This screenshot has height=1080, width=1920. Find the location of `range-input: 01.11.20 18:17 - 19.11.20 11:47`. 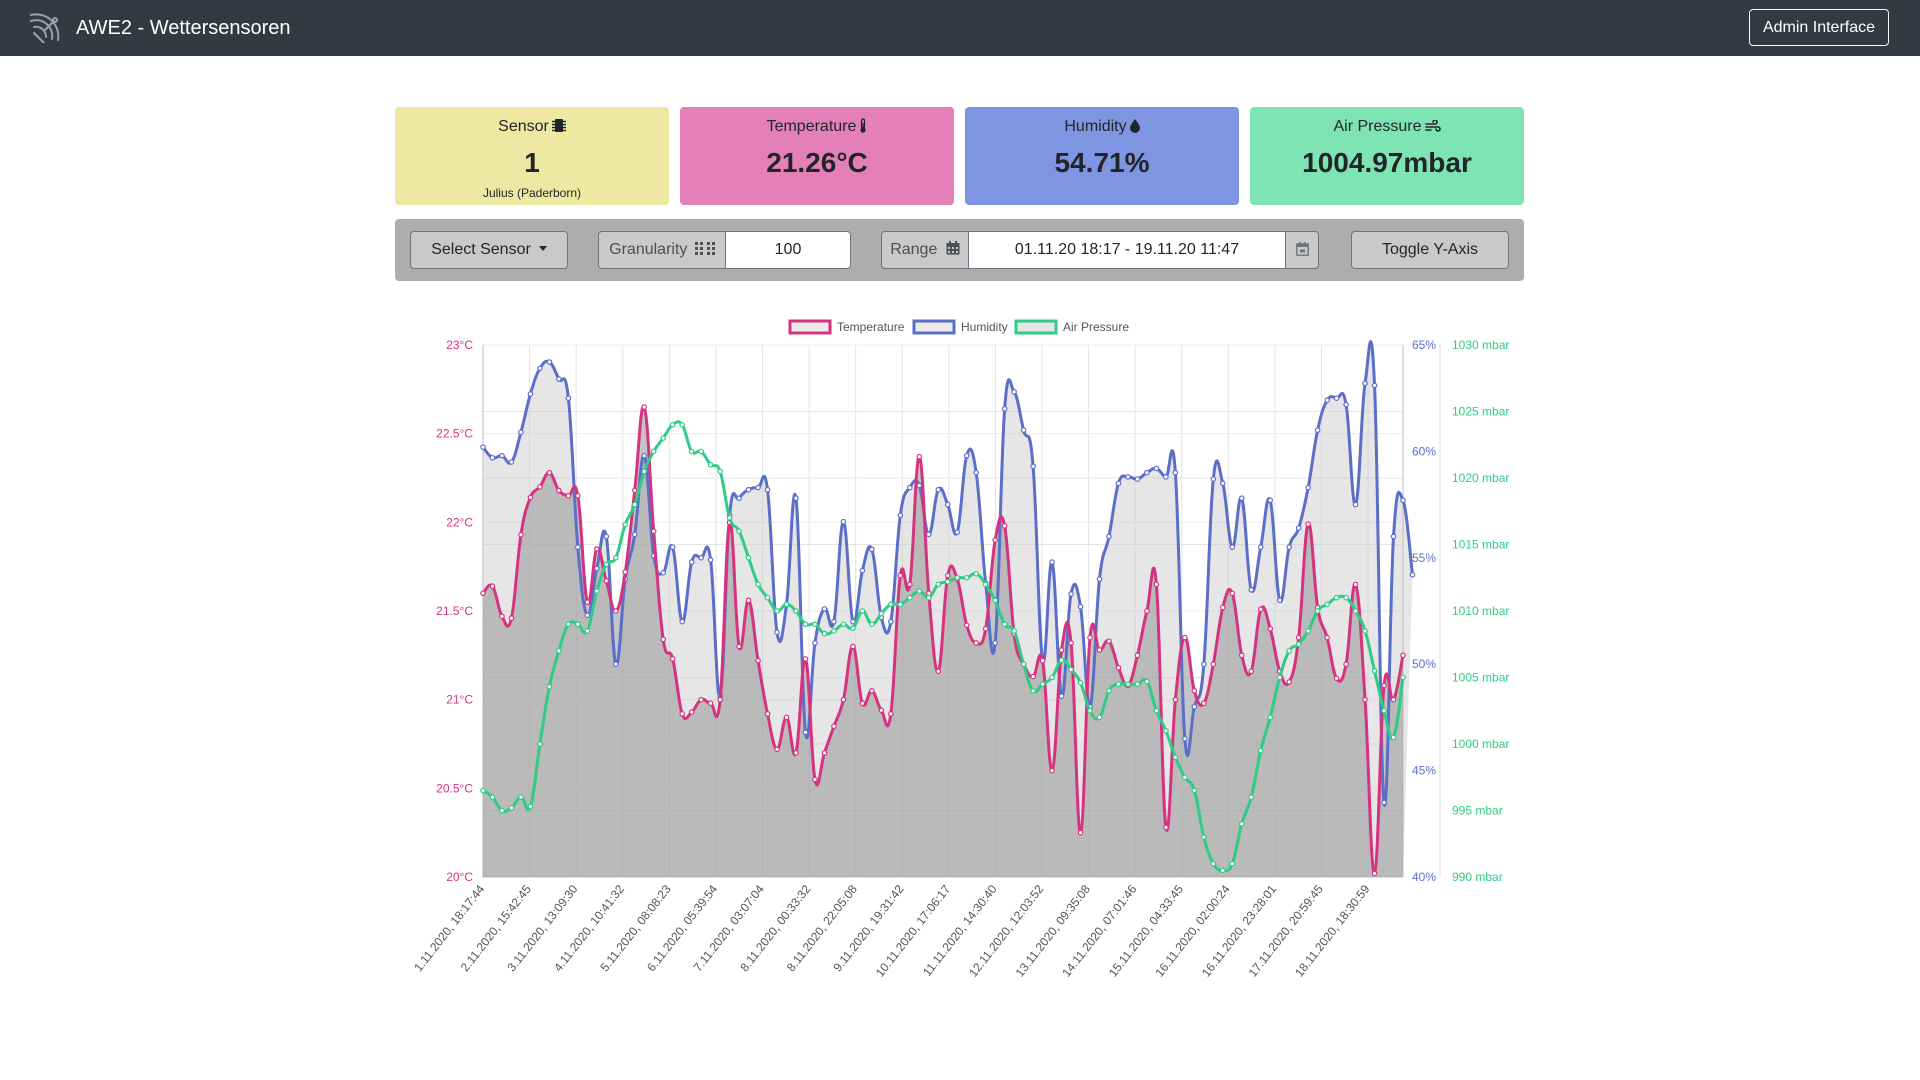

range-input: 01.11.20 18:17 - 19.11.20 11:47 is located at coordinates (1127, 250).